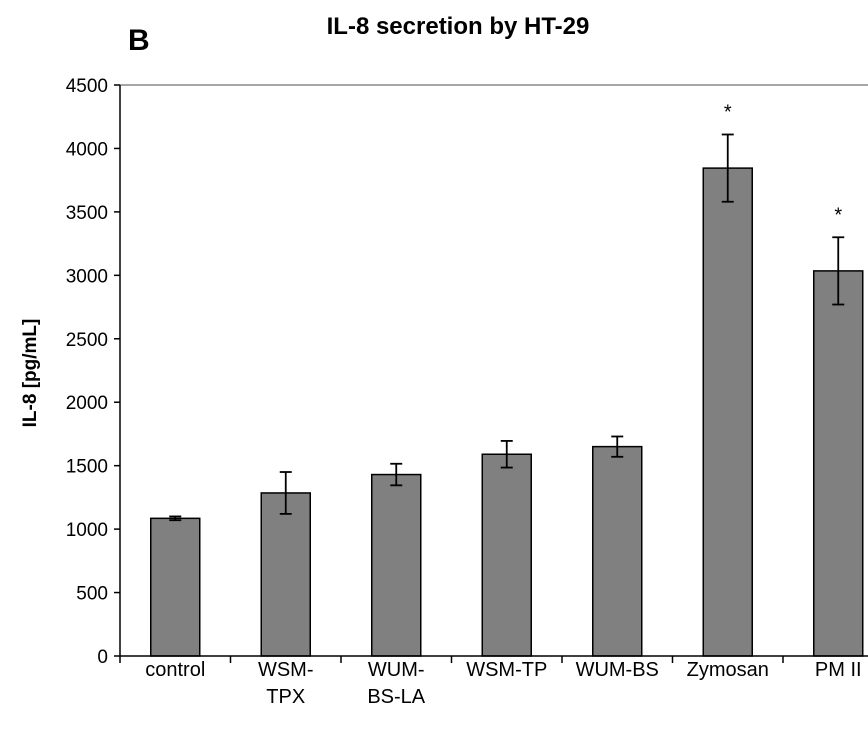 The height and width of the screenshot is (737, 868). I want to click on y-tick-label: 0, so click(102, 657).